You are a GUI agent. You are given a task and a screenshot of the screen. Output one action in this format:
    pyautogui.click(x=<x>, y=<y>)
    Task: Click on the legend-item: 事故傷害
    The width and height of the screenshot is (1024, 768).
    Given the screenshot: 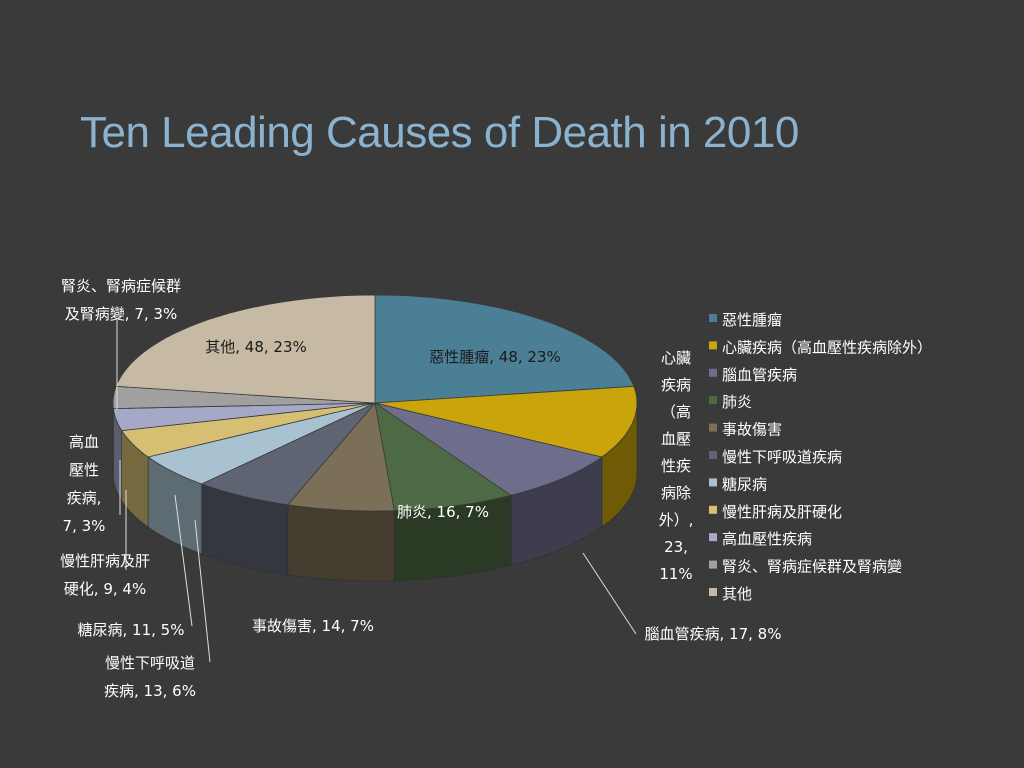 What is the action you would take?
    pyautogui.click(x=752, y=430)
    